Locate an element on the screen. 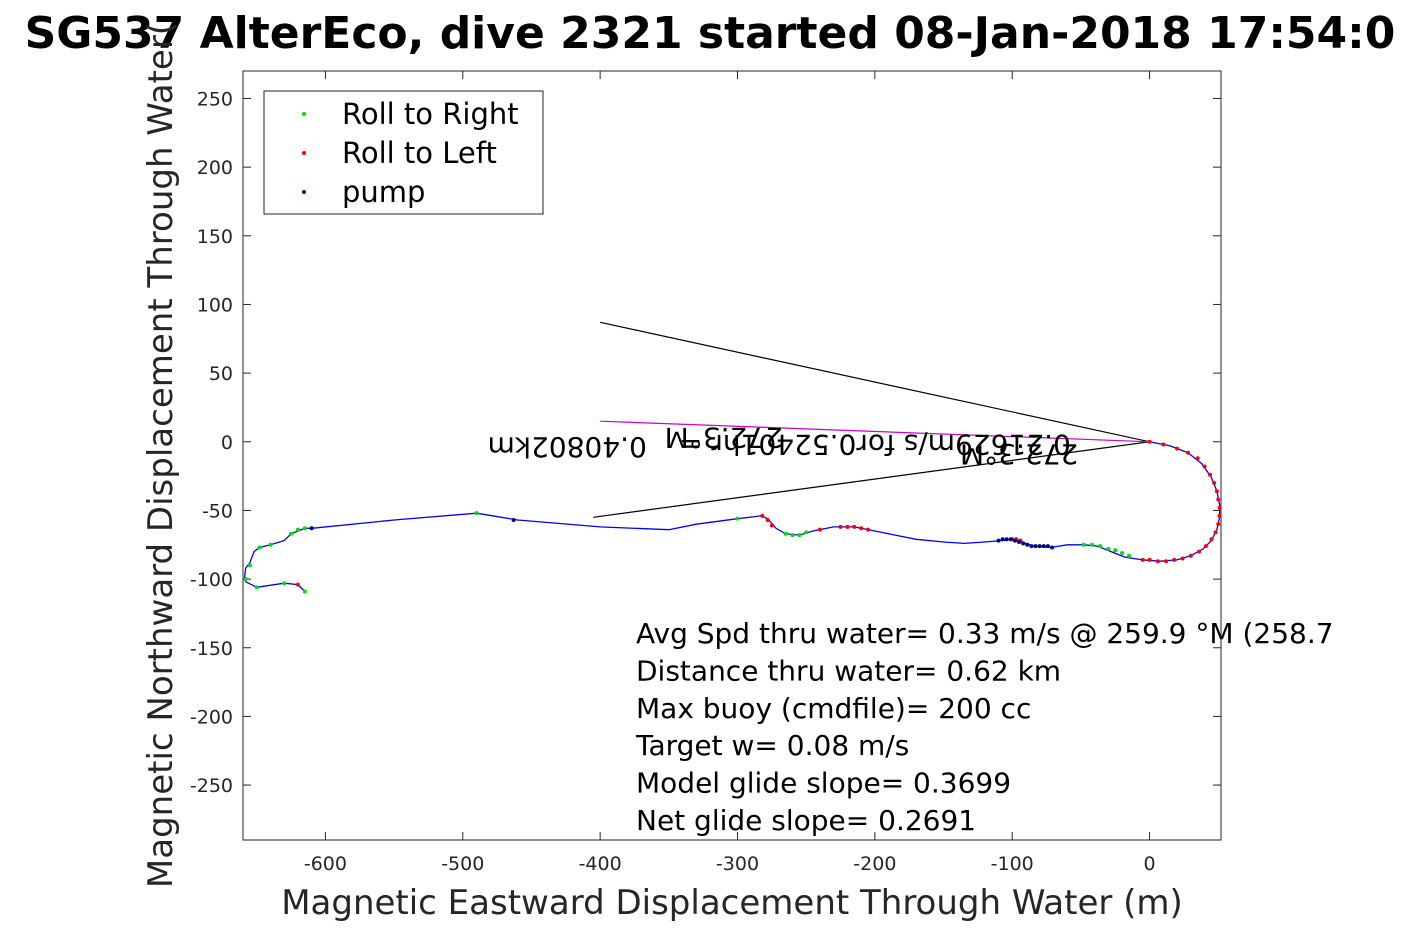  legend-box is located at coordinates (403, 152).